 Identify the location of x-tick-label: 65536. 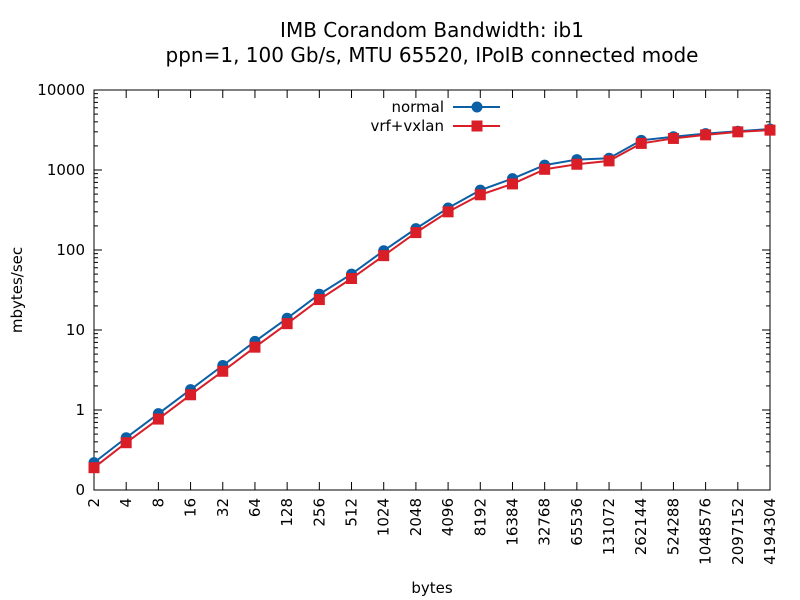
(577, 522).